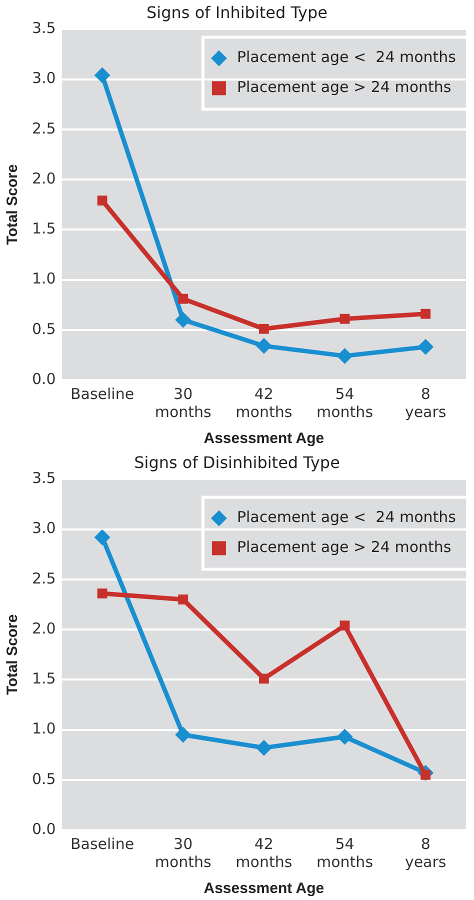 The width and height of the screenshot is (474, 900). What do you see at coordinates (237, 12) in the screenshot?
I see `chart-title: Signs of Inhibited Type` at bounding box center [237, 12].